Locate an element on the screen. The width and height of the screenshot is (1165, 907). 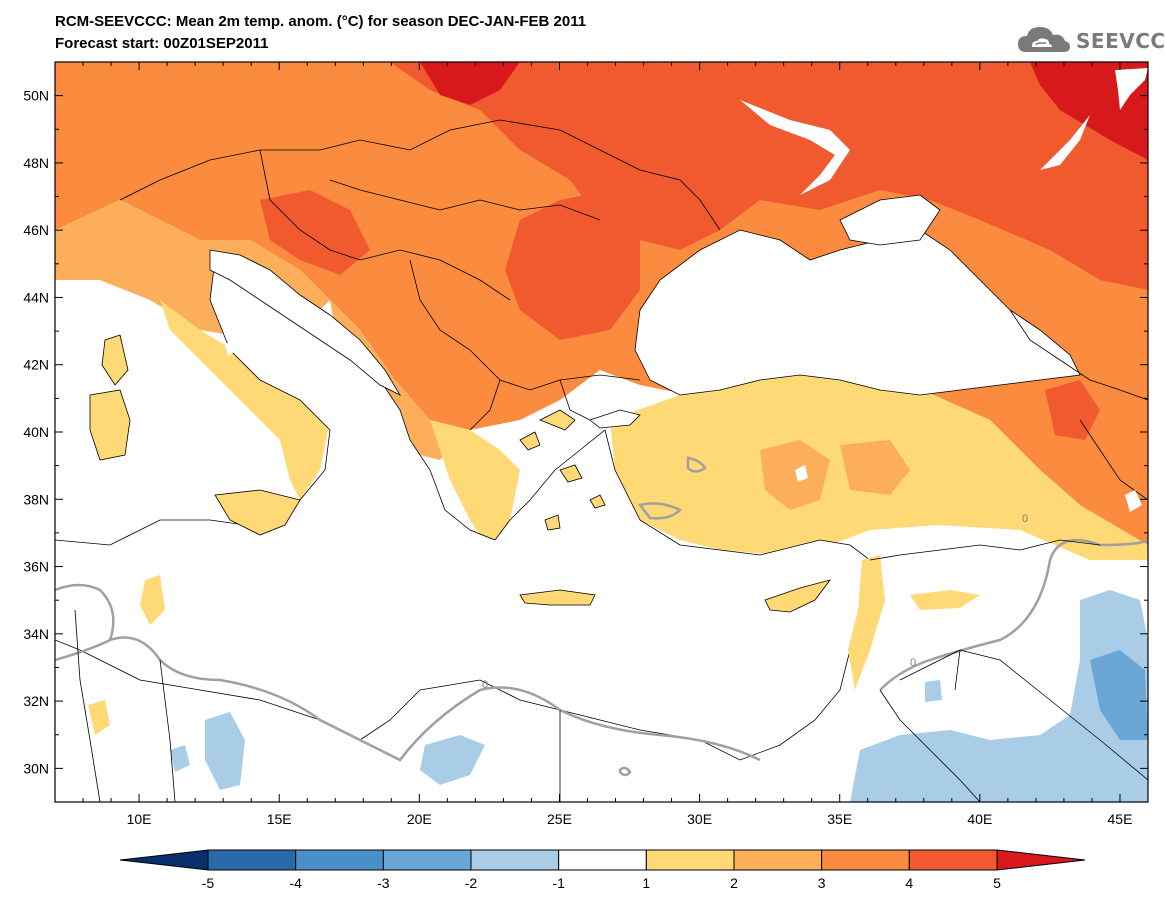
lon-label: 40E is located at coordinates (979, 819).